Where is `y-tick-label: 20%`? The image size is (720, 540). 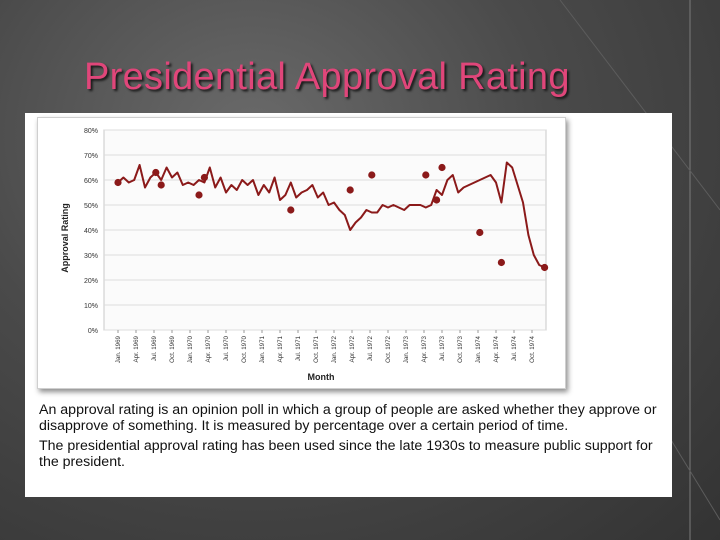 y-tick-label: 20% is located at coordinates (91, 281).